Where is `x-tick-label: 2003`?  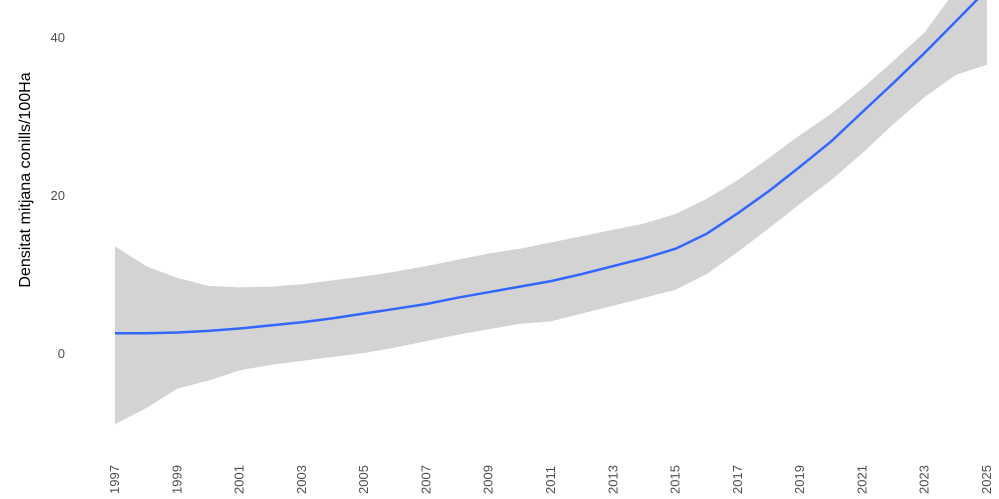
x-tick-label: 2003 is located at coordinates (301, 479).